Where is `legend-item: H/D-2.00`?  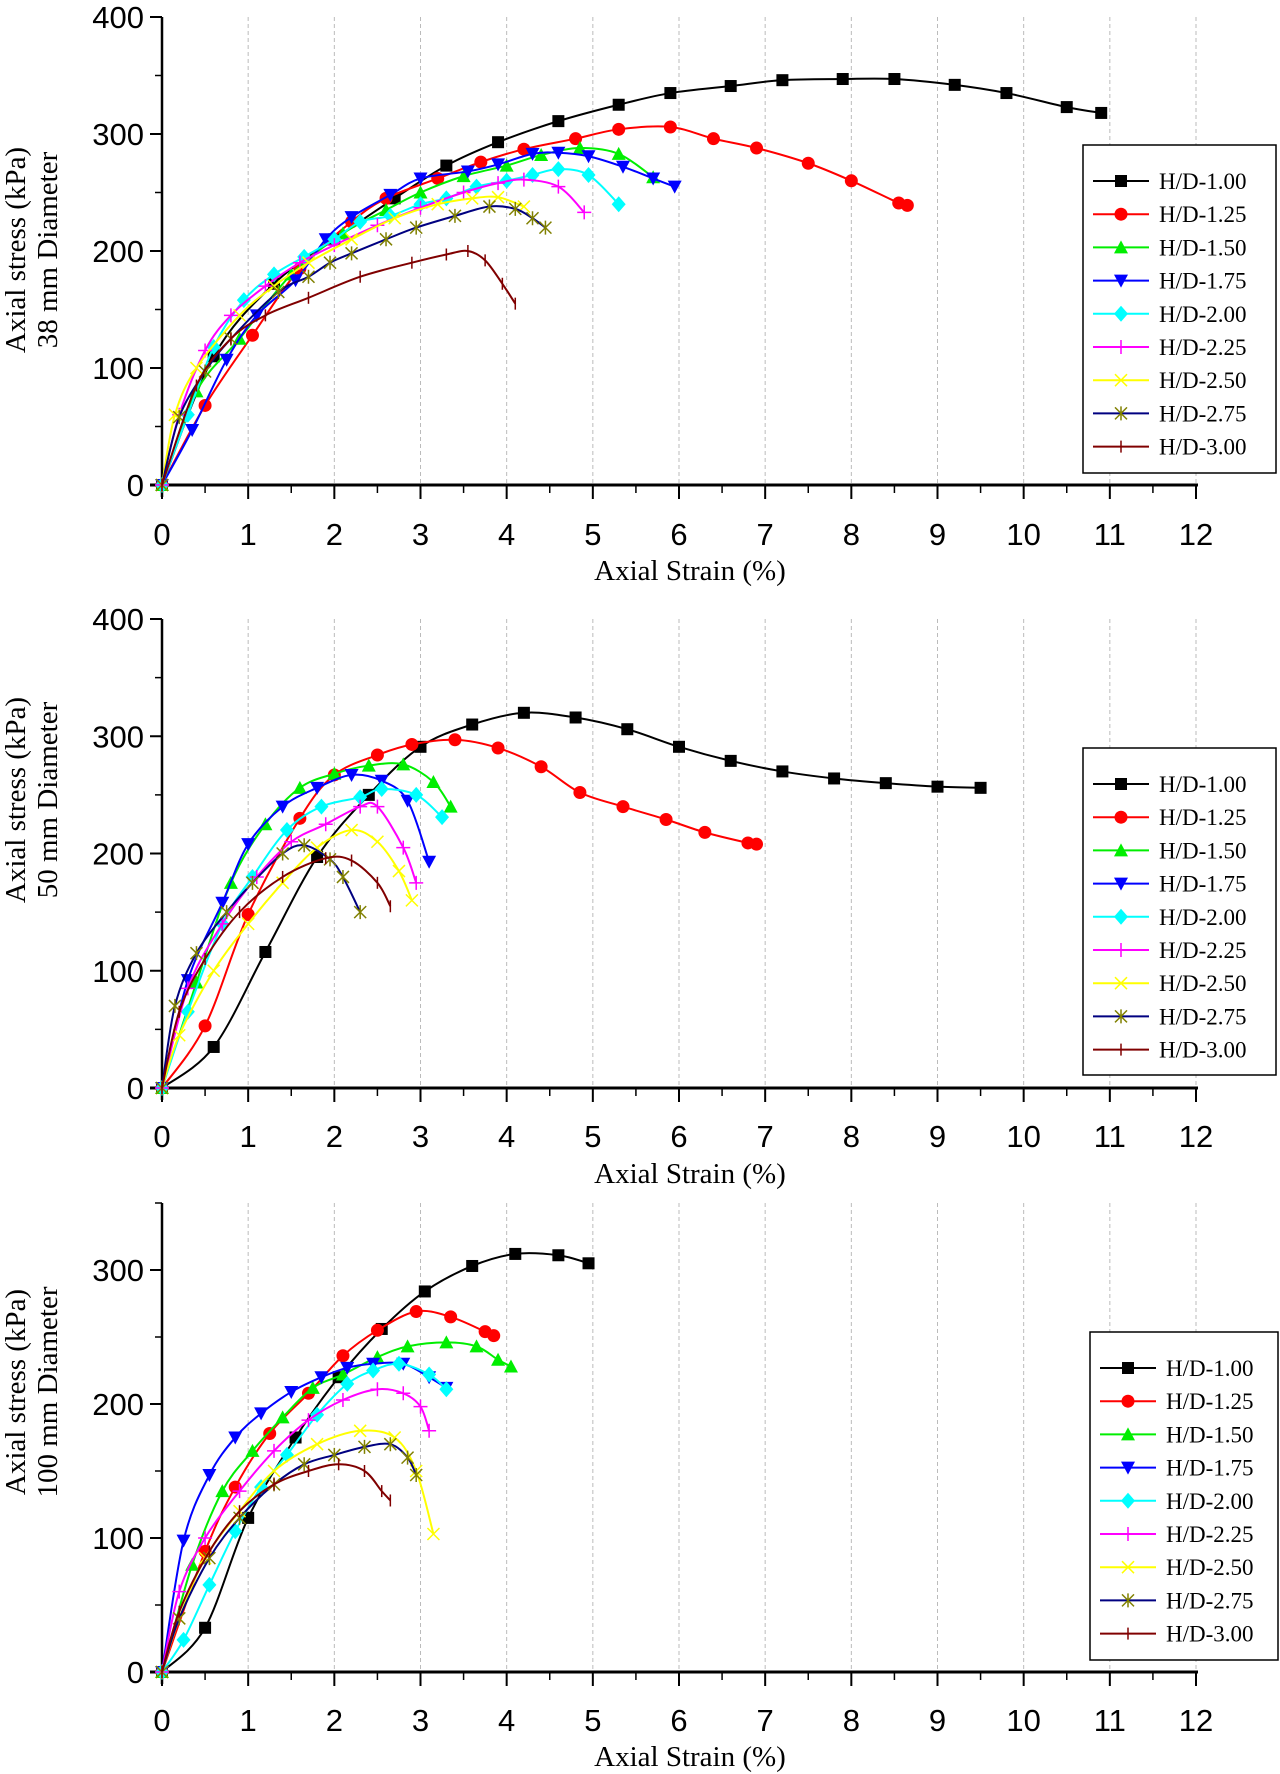
legend-item: H/D-2.00 is located at coordinates (1177, 1501).